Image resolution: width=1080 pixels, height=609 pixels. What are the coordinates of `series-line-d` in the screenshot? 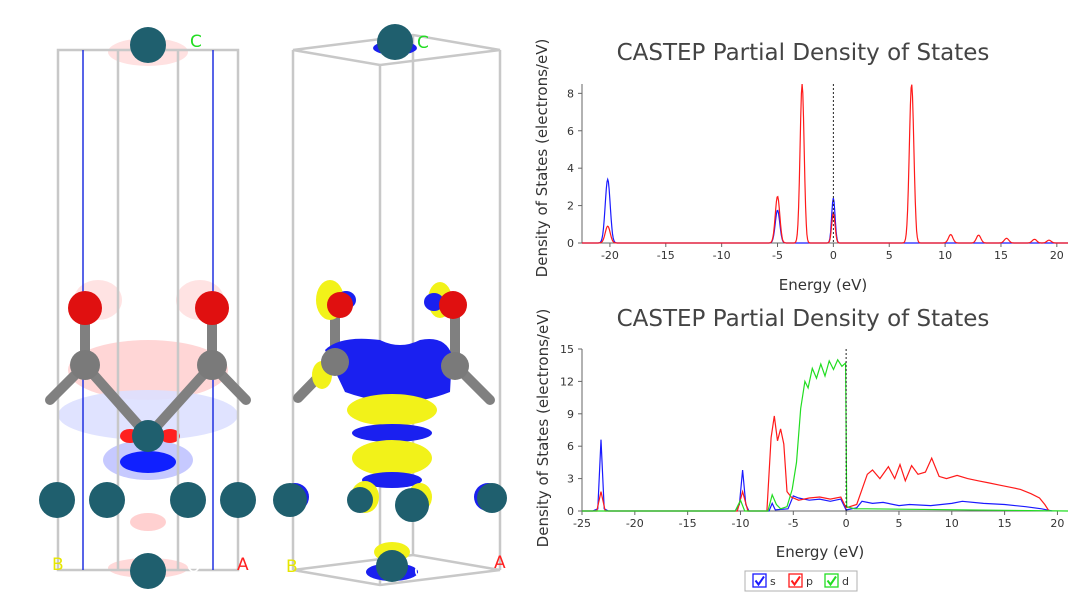 It's located at (825, 435).